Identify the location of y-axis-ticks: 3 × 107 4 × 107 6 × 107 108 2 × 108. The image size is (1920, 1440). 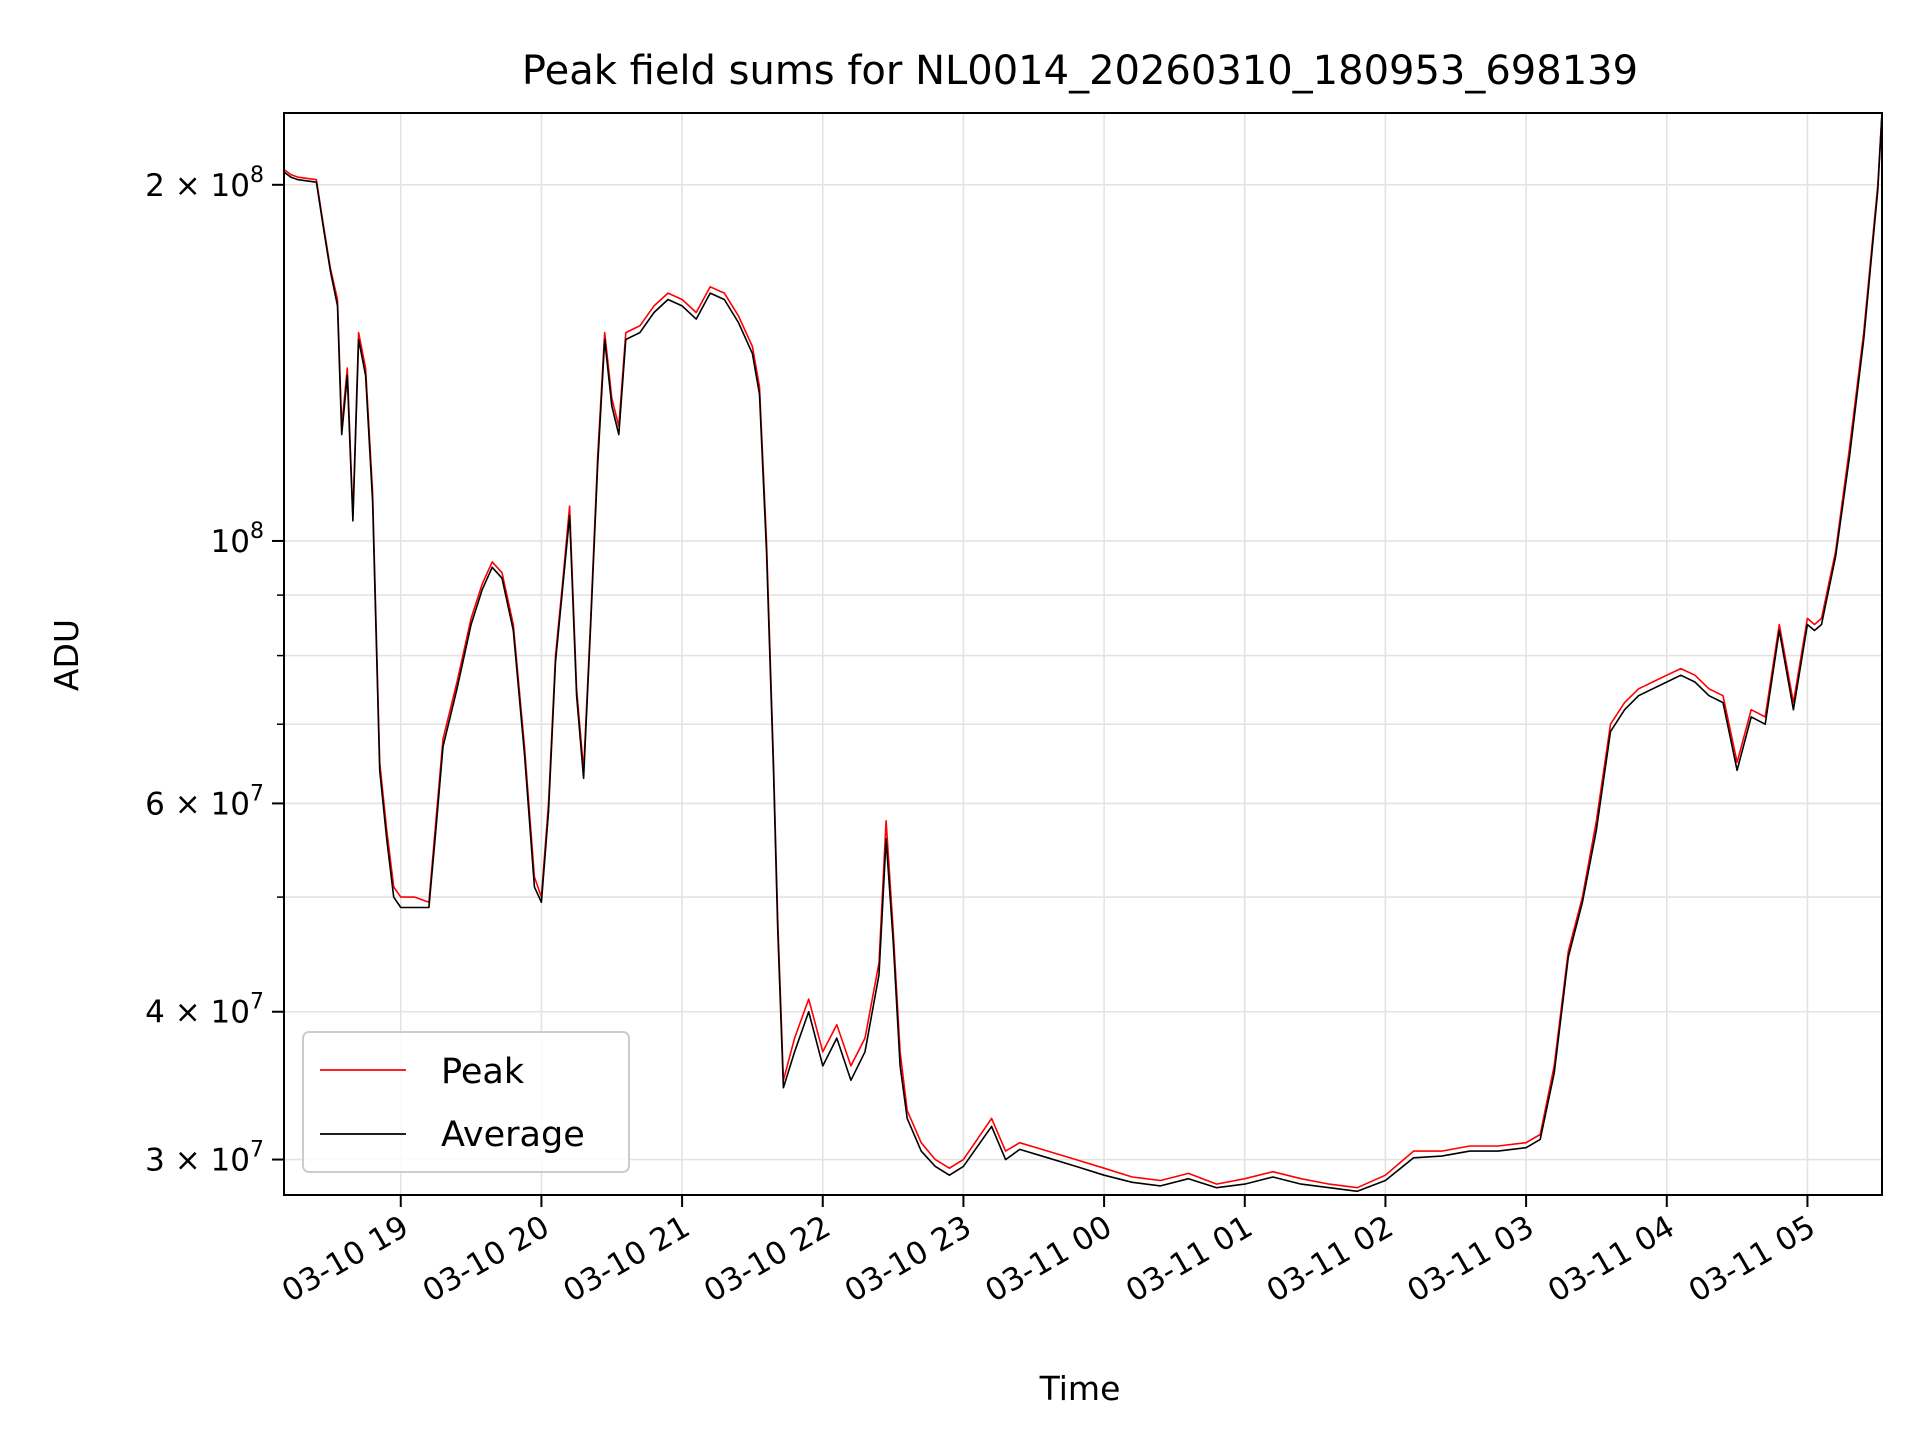
(214, 671).